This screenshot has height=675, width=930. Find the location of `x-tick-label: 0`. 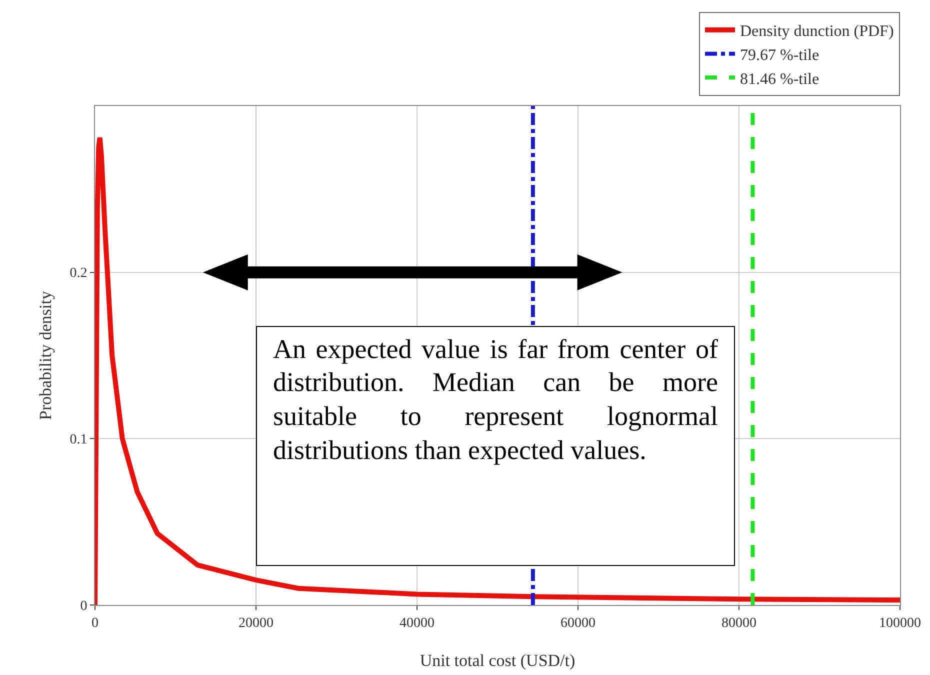

x-tick-label: 0 is located at coordinates (95, 623).